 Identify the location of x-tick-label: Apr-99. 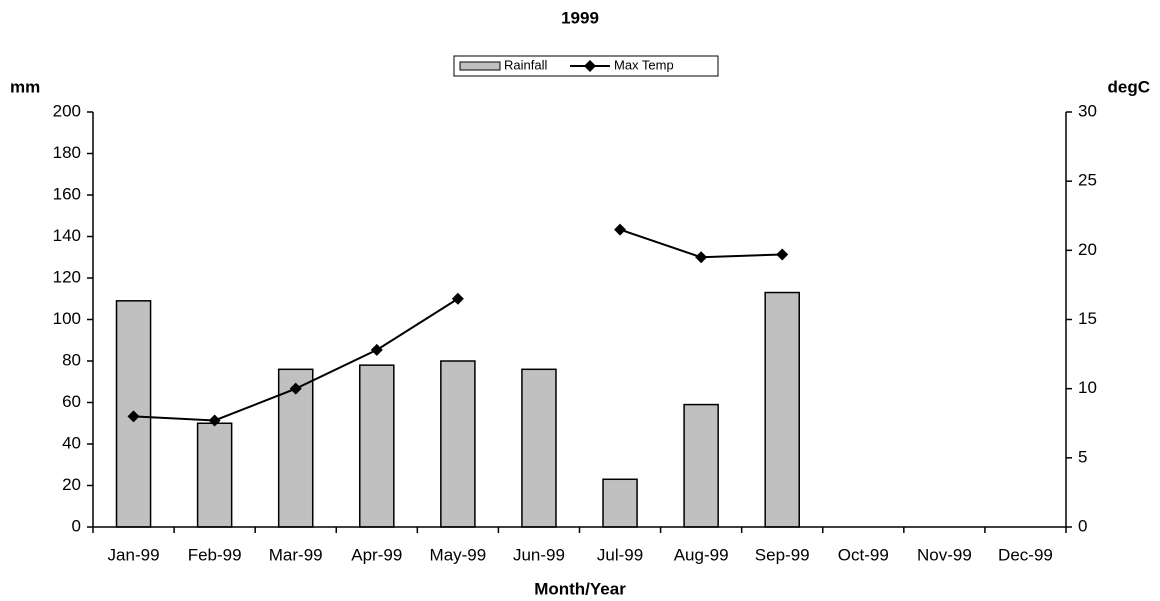
(376, 554).